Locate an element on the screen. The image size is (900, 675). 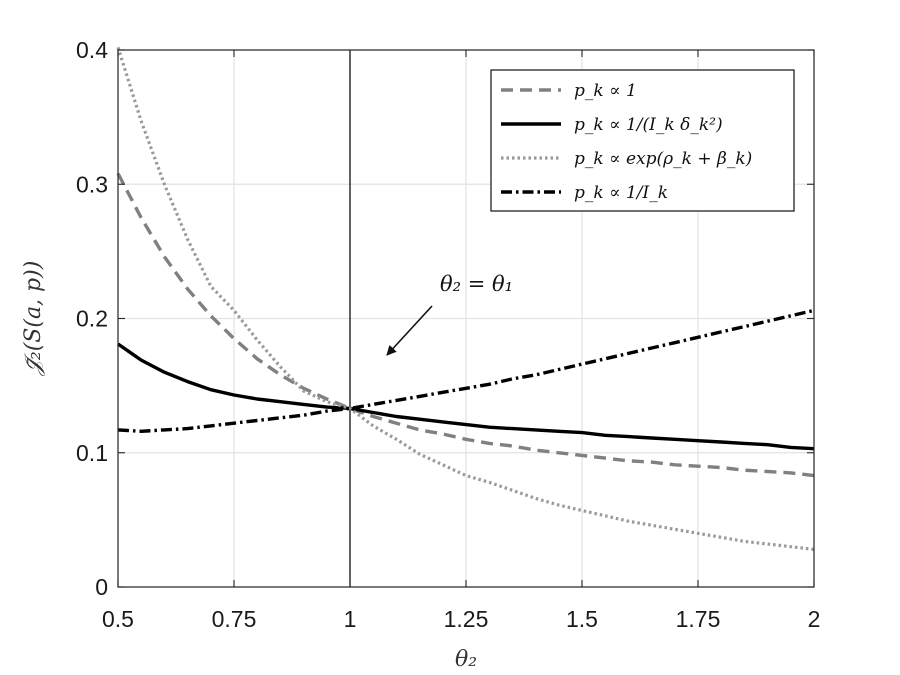
legend-label-2: p_k ∝ exp(ρ_k + β_k) is located at coordinates (663, 159).